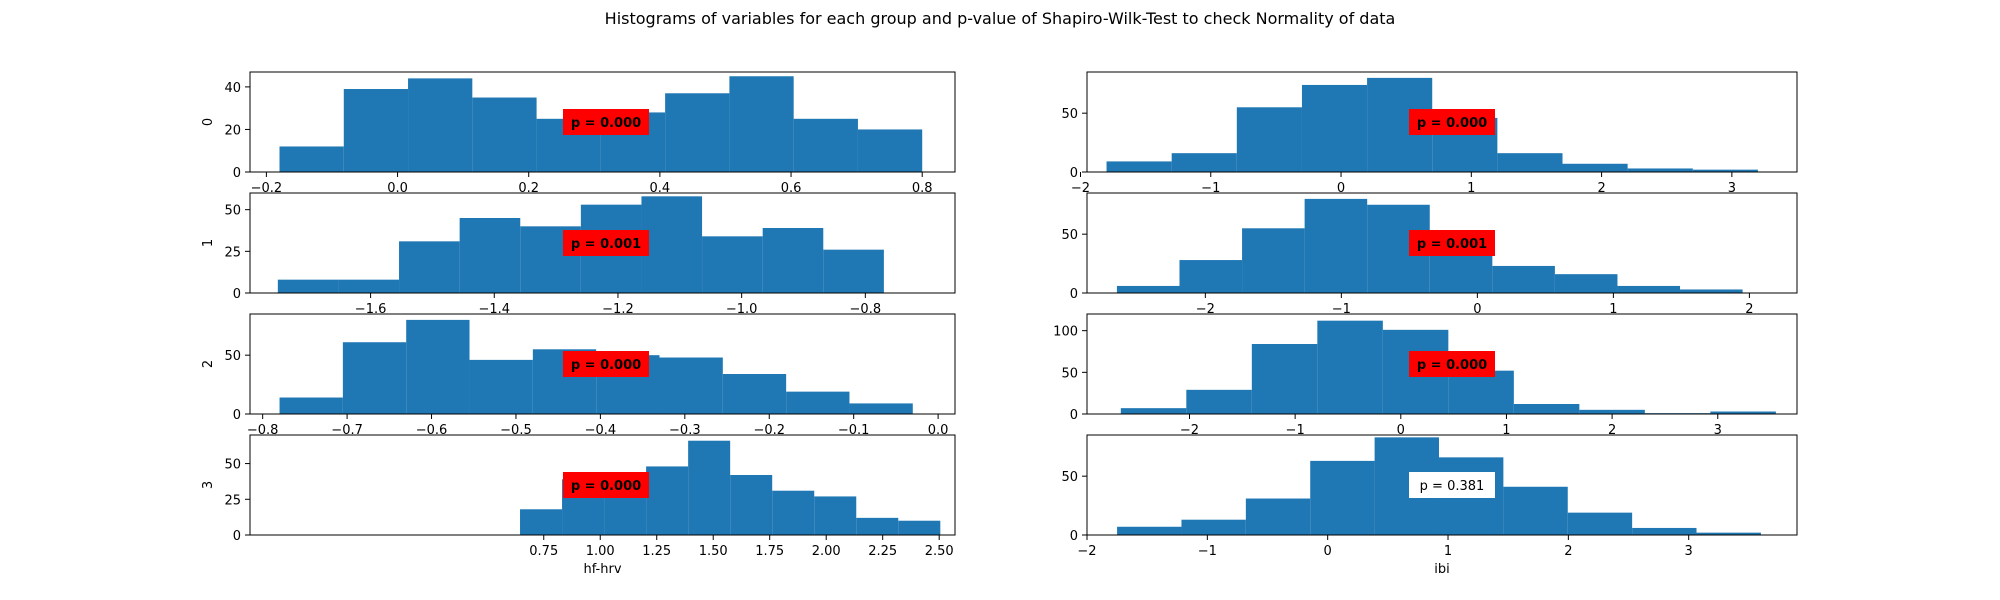  I want to click on x-tick-label: 0.4, so click(660, 188).